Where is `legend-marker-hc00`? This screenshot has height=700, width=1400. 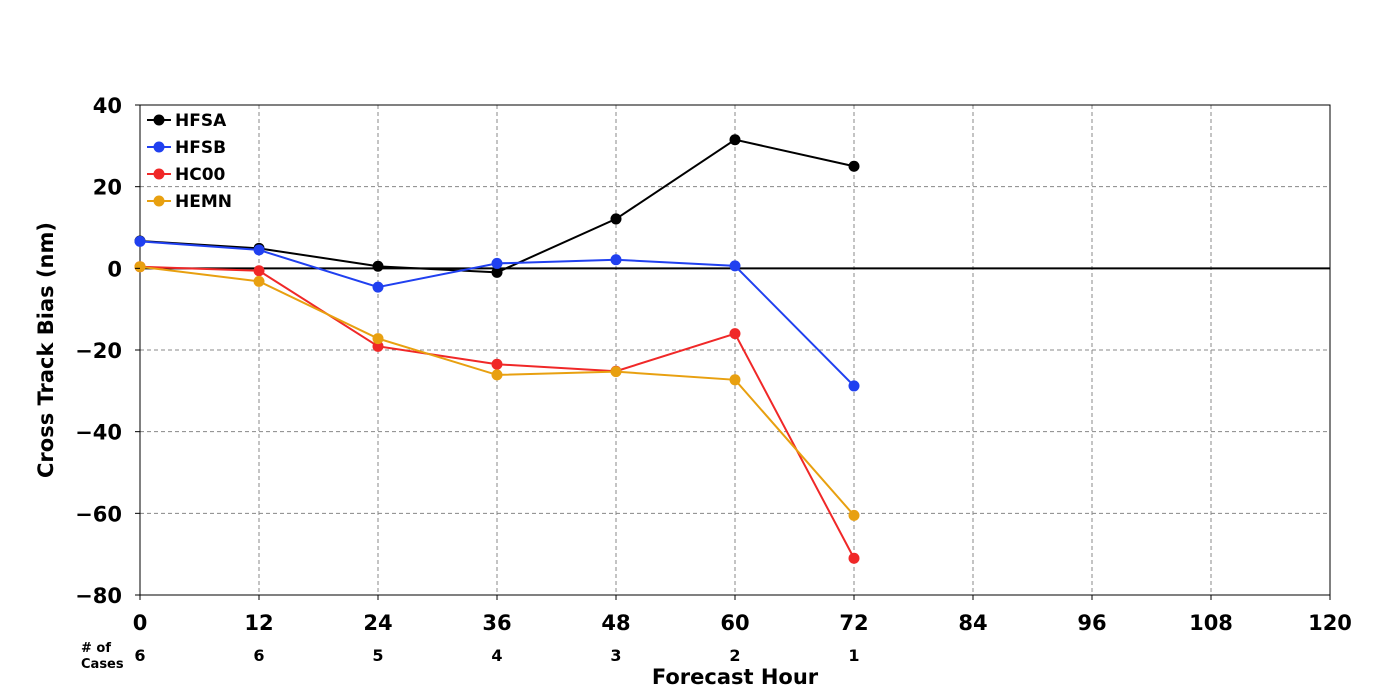
legend-marker-hc00 is located at coordinates (159, 174).